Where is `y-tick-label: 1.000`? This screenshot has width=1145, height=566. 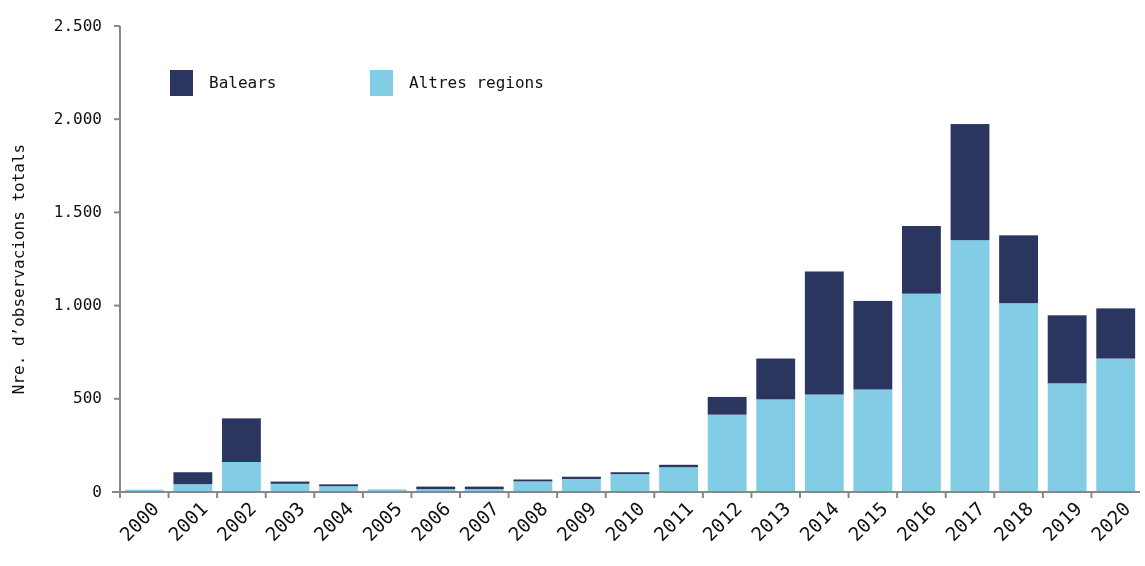 y-tick-label: 1.000 is located at coordinates (77, 305).